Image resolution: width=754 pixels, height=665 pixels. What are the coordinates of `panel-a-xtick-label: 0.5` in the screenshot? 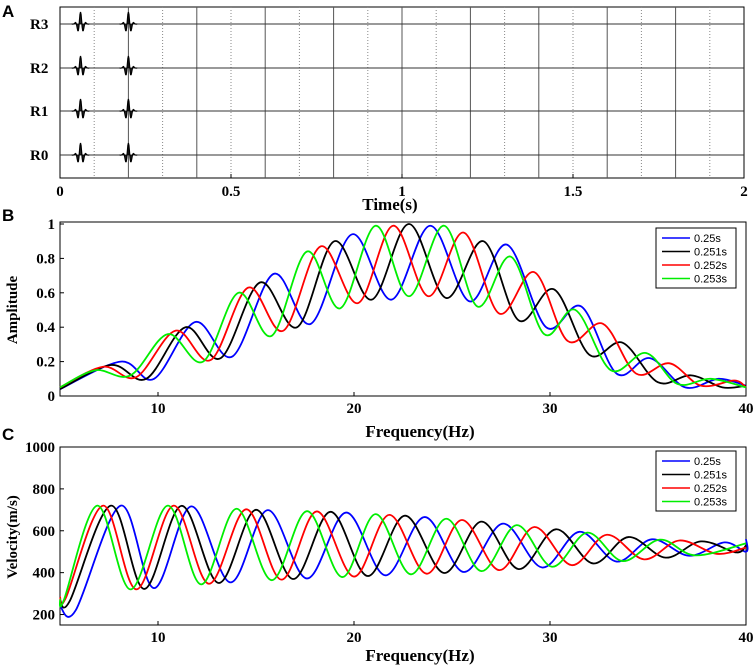 It's located at (231, 192).